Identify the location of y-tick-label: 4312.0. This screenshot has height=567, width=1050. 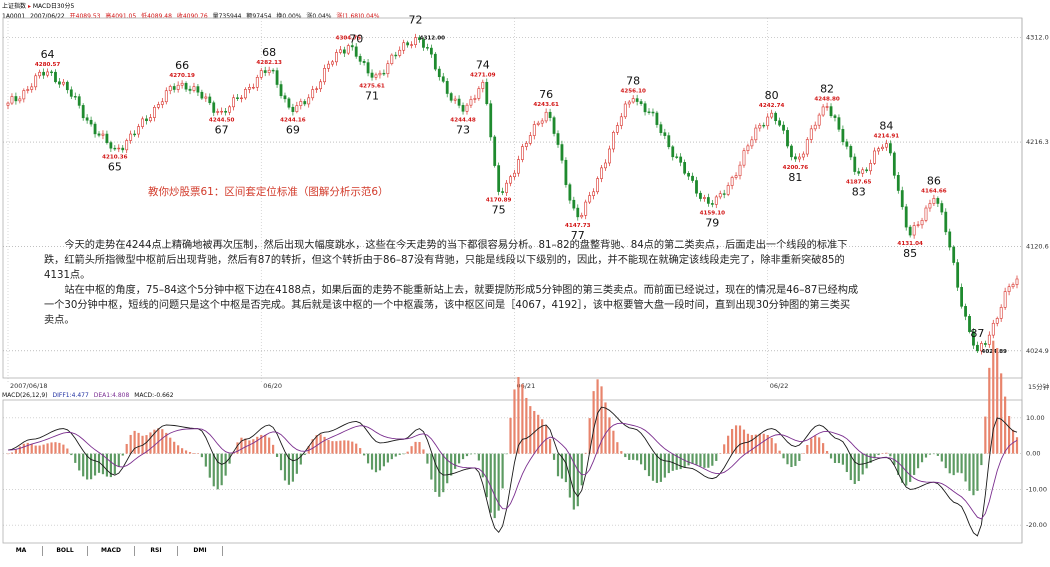
(1037, 38).